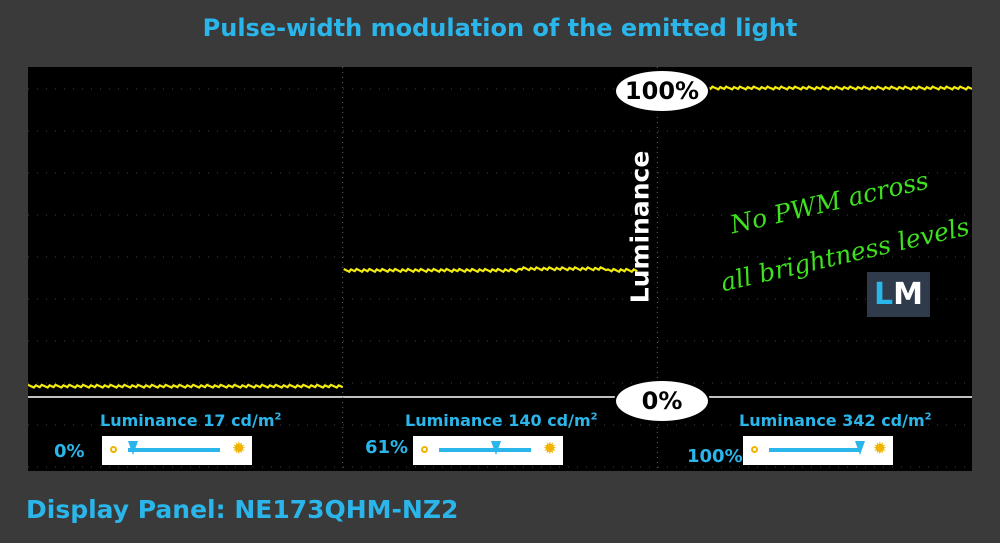 The width and height of the screenshot is (1000, 543). I want to click on brightness-slider-1: ✹, so click(177, 450).